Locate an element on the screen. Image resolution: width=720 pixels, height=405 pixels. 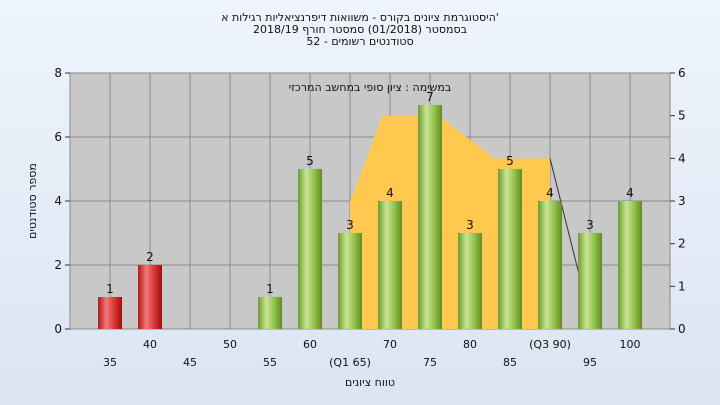
bar-value-label-90: 4 is located at coordinates (550, 193).